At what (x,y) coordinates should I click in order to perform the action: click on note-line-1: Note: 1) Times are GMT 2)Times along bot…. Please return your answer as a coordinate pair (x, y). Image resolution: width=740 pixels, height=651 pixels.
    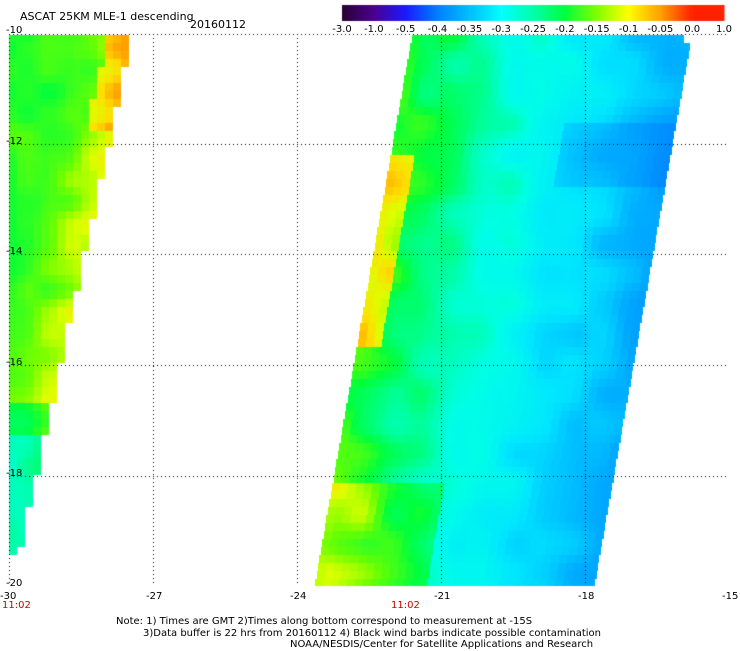
    Looking at the image, I should click on (324, 621).